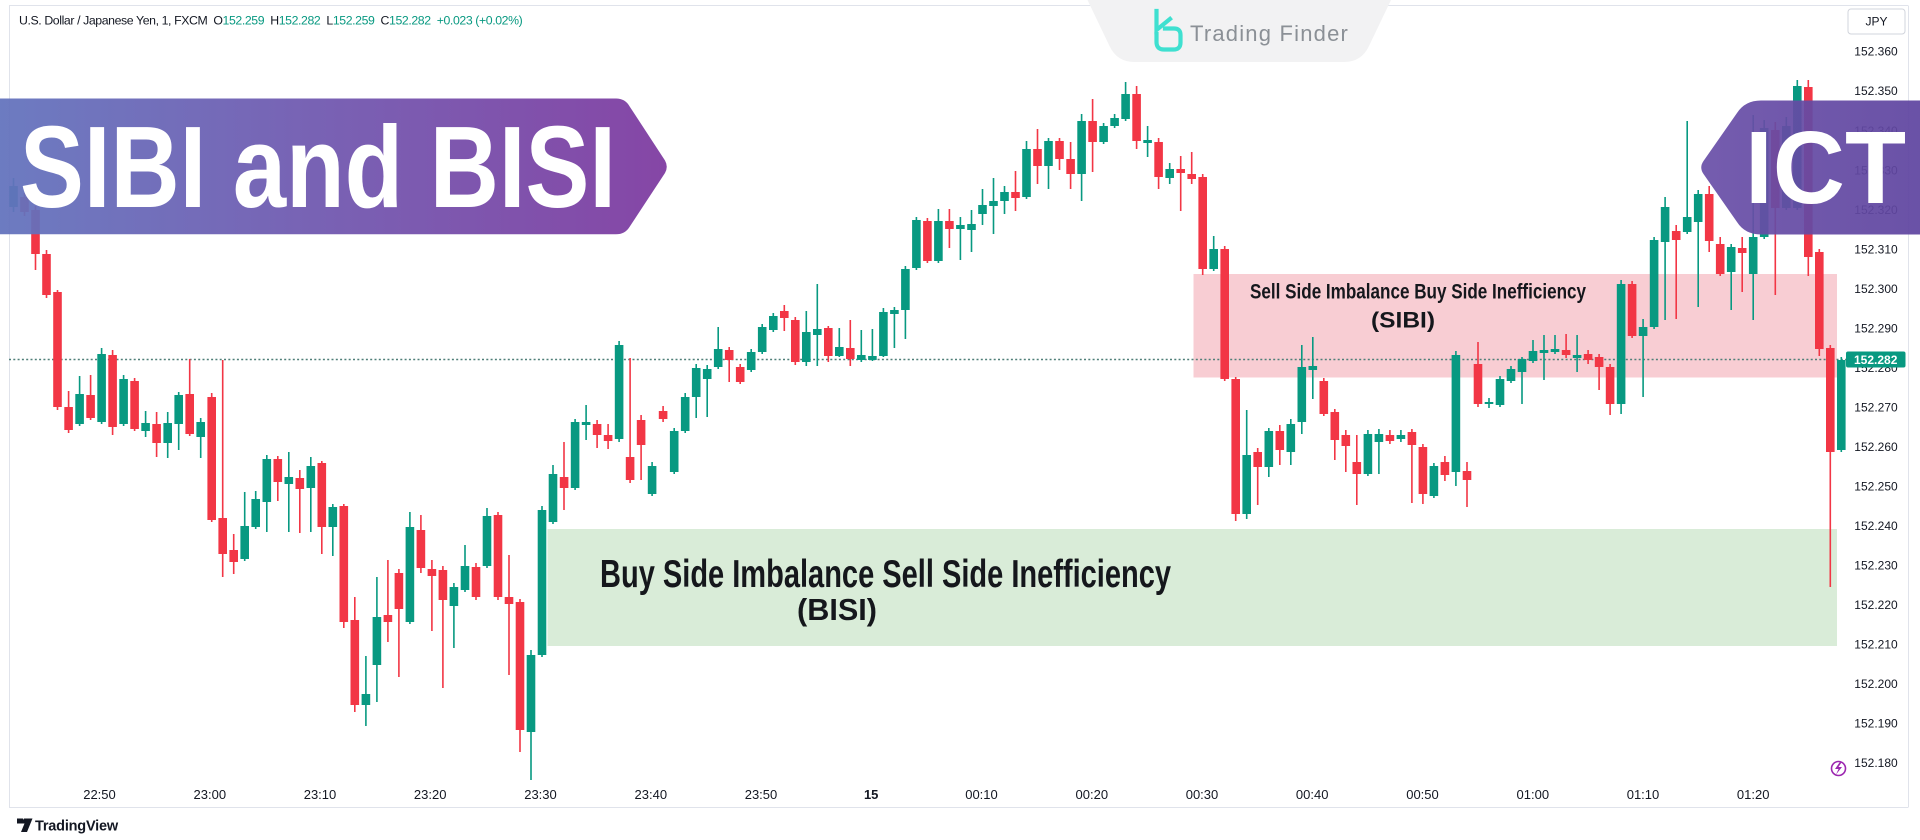  What do you see at coordinates (1825, 167) in the screenshot?
I see `svg-text: ICT` at bounding box center [1825, 167].